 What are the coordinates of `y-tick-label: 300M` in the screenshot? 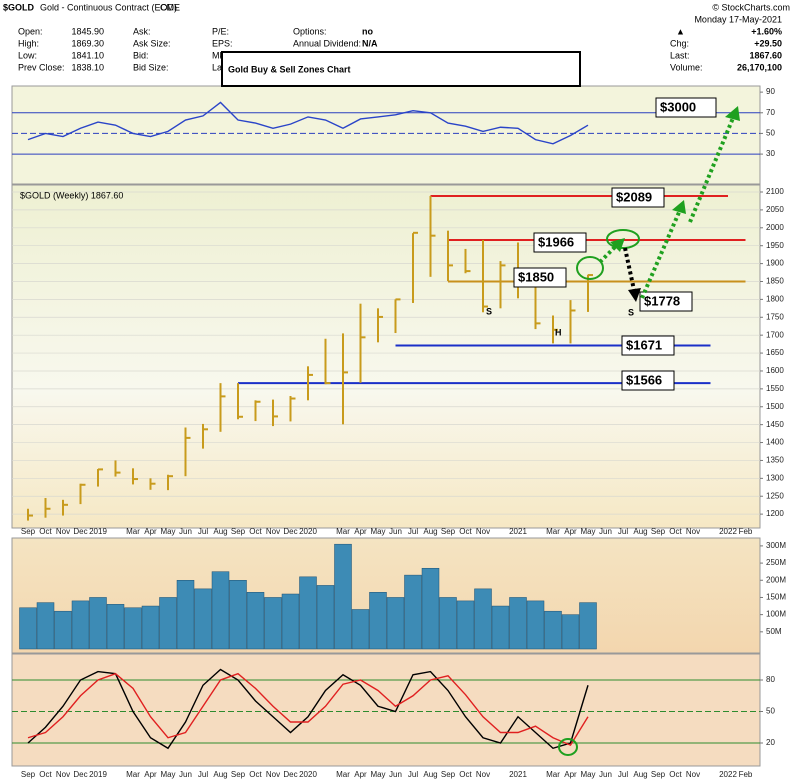 It's located at (776, 545).